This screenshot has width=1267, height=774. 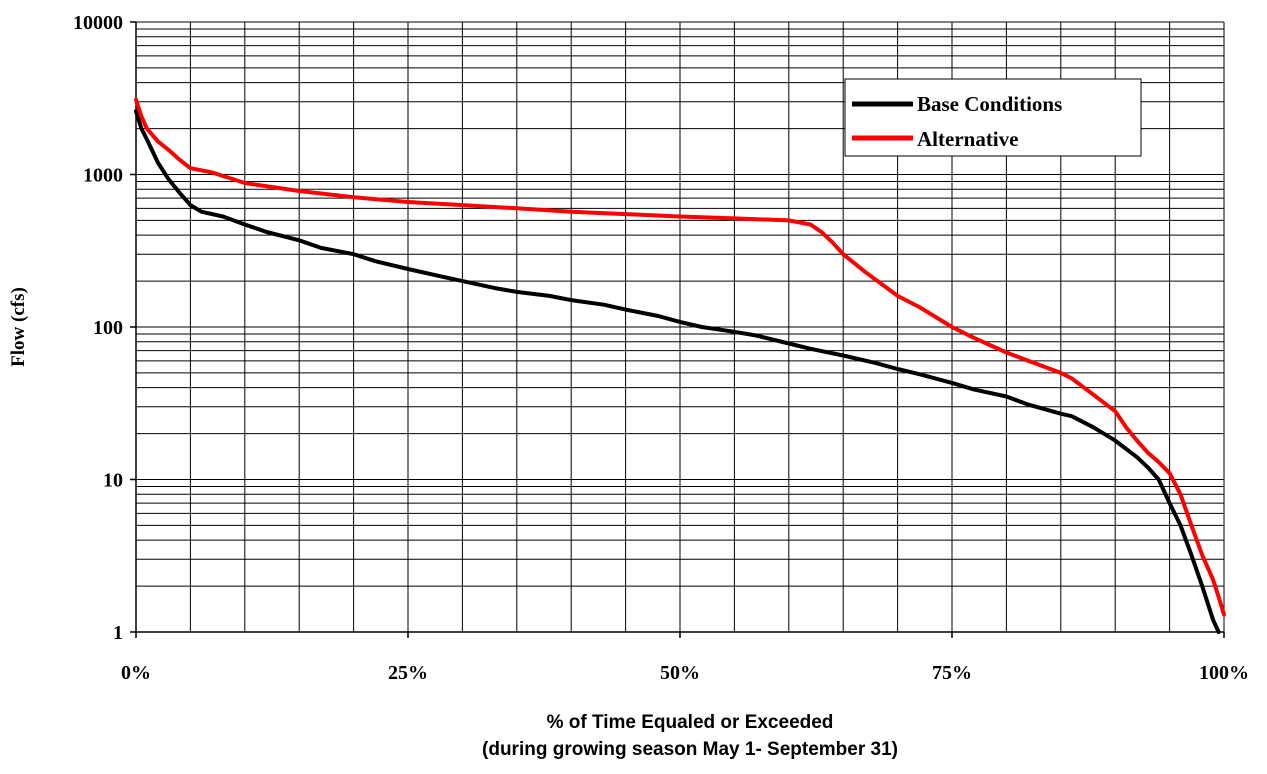 I want to click on legend-box, so click(x=993, y=117).